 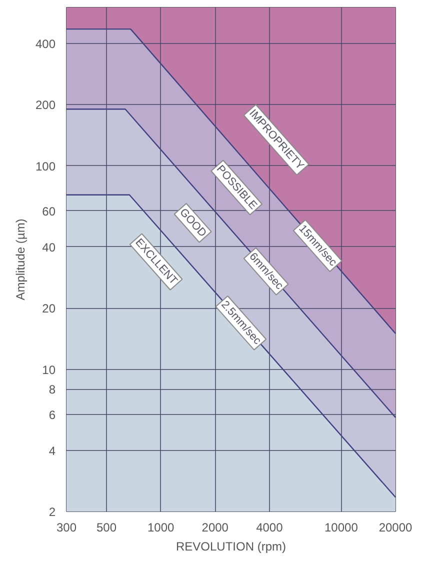 What do you see at coordinates (45, 105) in the screenshot?
I see `y-tick-label: 200` at bounding box center [45, 105].